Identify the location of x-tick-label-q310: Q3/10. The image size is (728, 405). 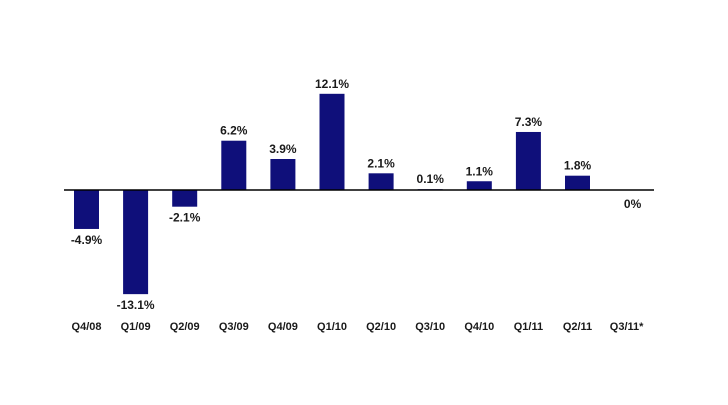
(430, 327).